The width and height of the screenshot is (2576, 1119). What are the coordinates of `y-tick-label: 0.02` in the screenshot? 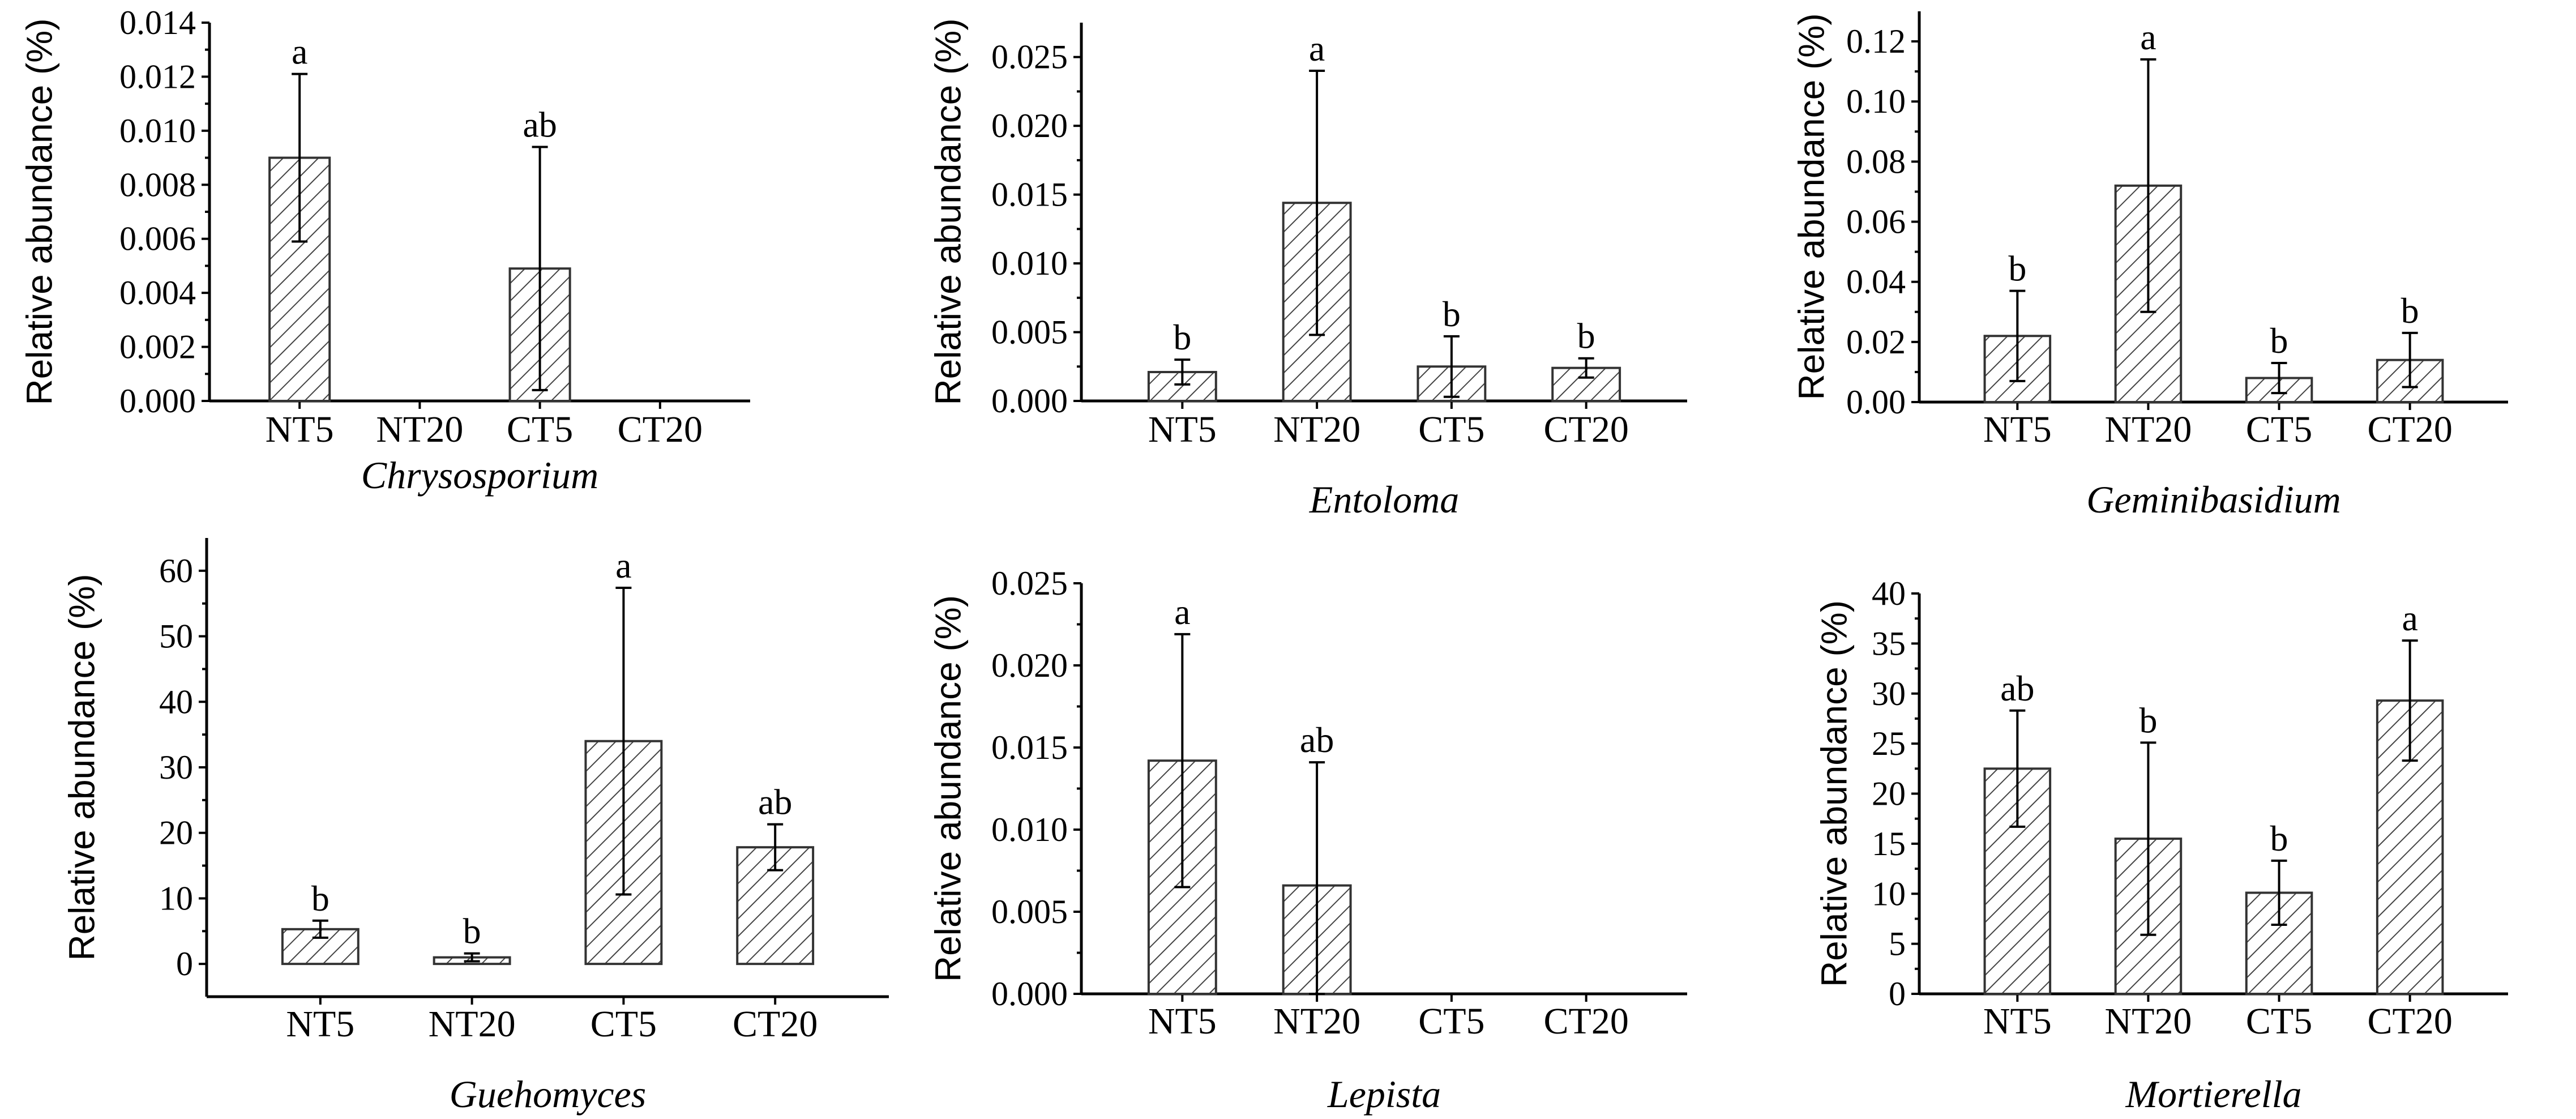 It's located at (1876, 342).